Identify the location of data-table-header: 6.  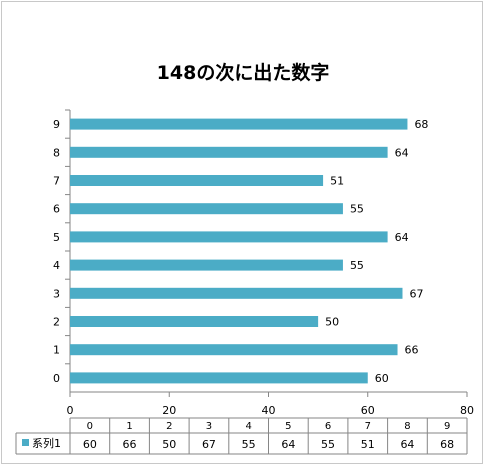
(328, 426).